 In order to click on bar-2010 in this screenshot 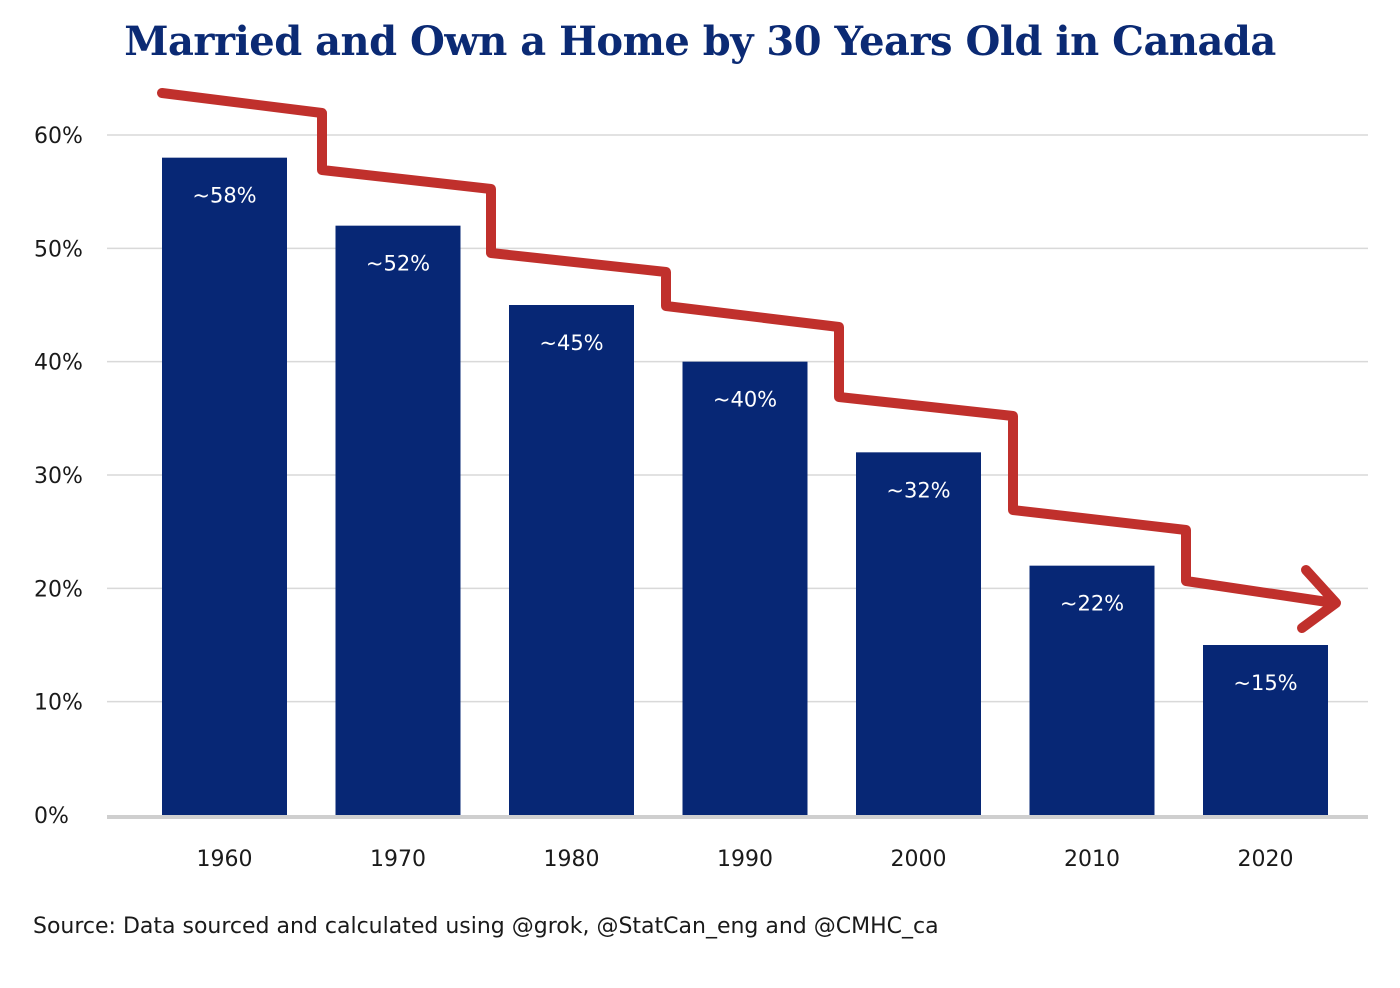, I will do `click(1092, 690)`.